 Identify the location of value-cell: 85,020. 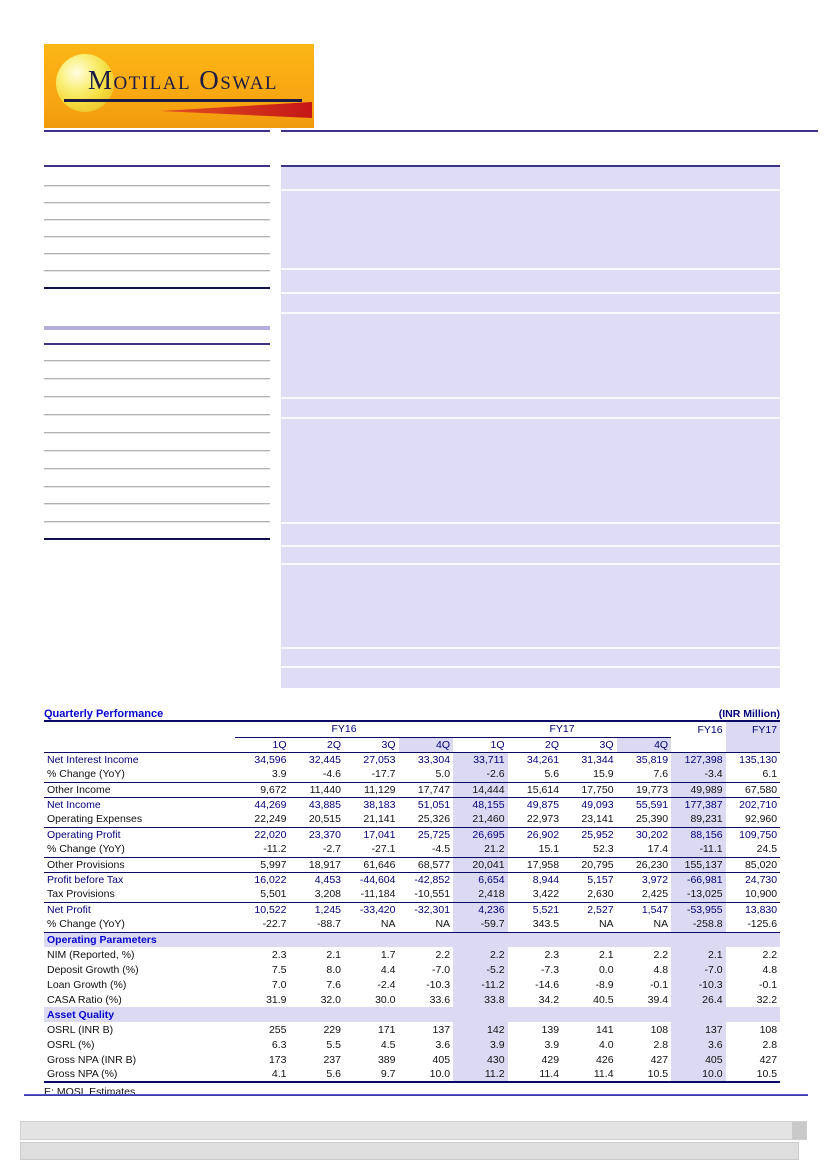
(753, 865).